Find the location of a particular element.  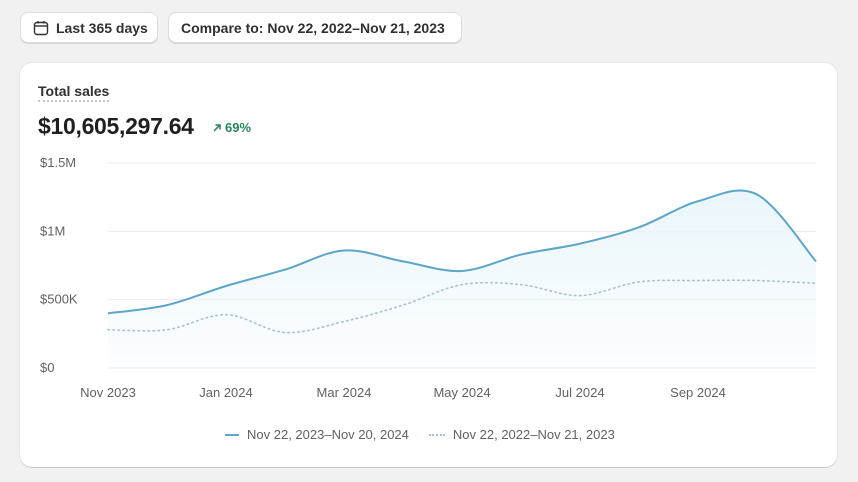

legend-item-previous: Nov 22, 2022–Nov 21, 2023 is located at coordinates (521, 434).